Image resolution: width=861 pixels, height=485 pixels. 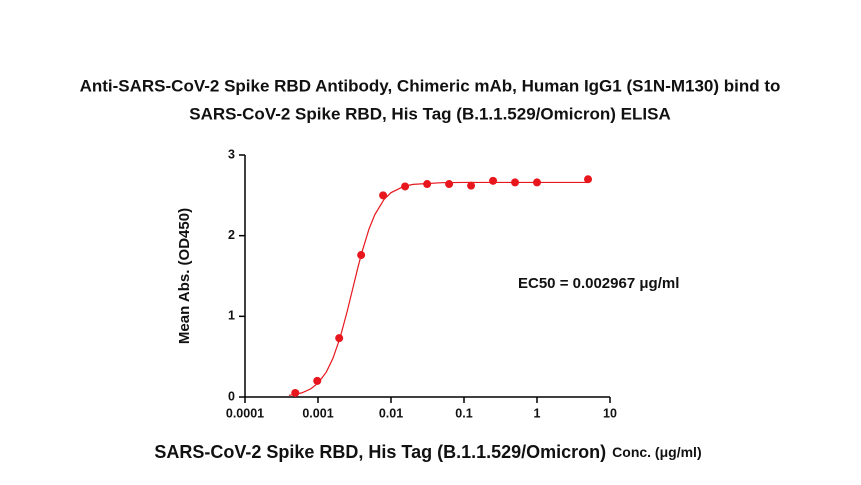 I want to click on y-axis-label: Mean Abs. (OD450), so click(x=184, y=276).